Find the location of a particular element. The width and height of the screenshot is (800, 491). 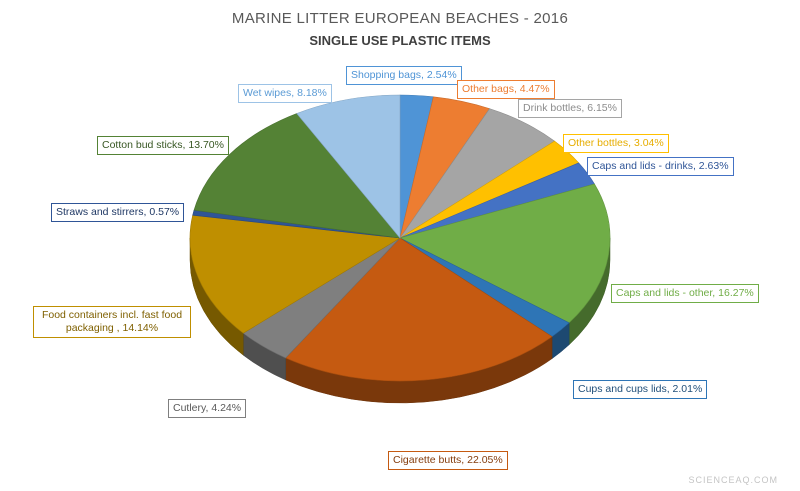

slice-label-0: Shopping bags, 2.54% is located at coordinates (404, 76).